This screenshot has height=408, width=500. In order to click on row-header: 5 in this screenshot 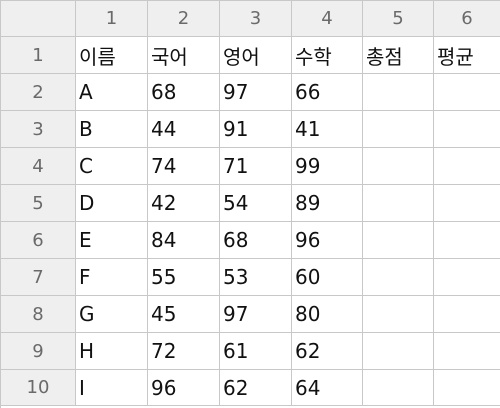, I will do `click(38, 203)`.